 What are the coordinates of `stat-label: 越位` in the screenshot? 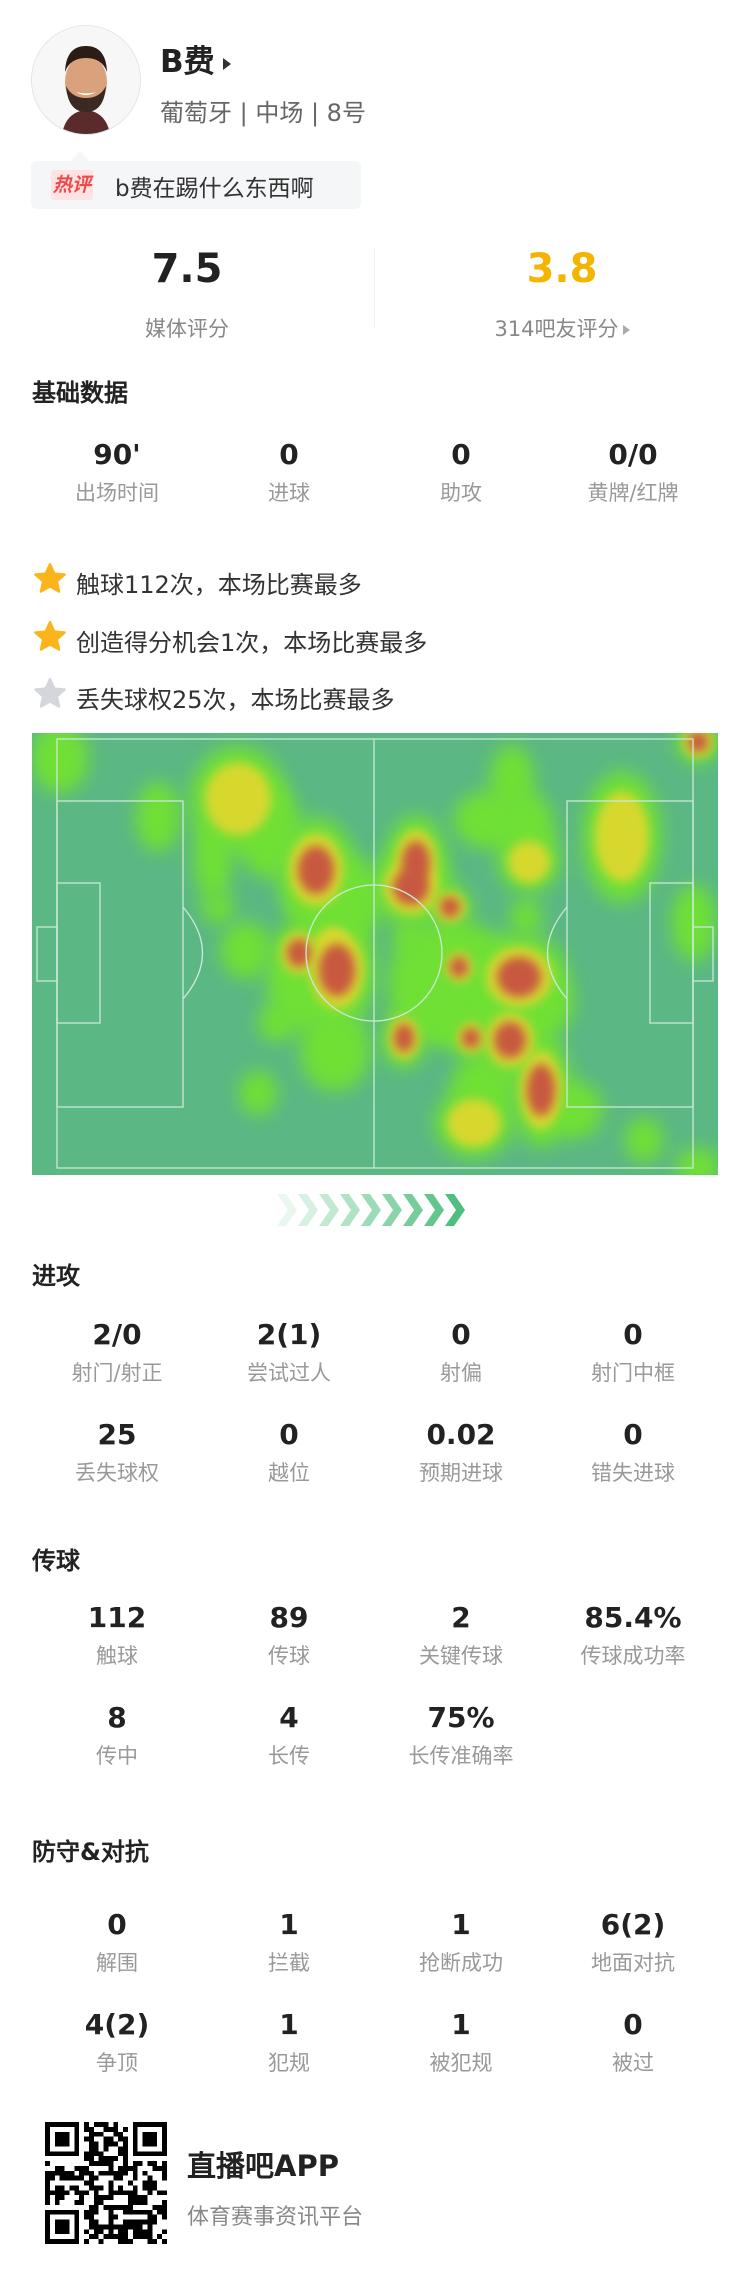 It's located at (289, 1473).